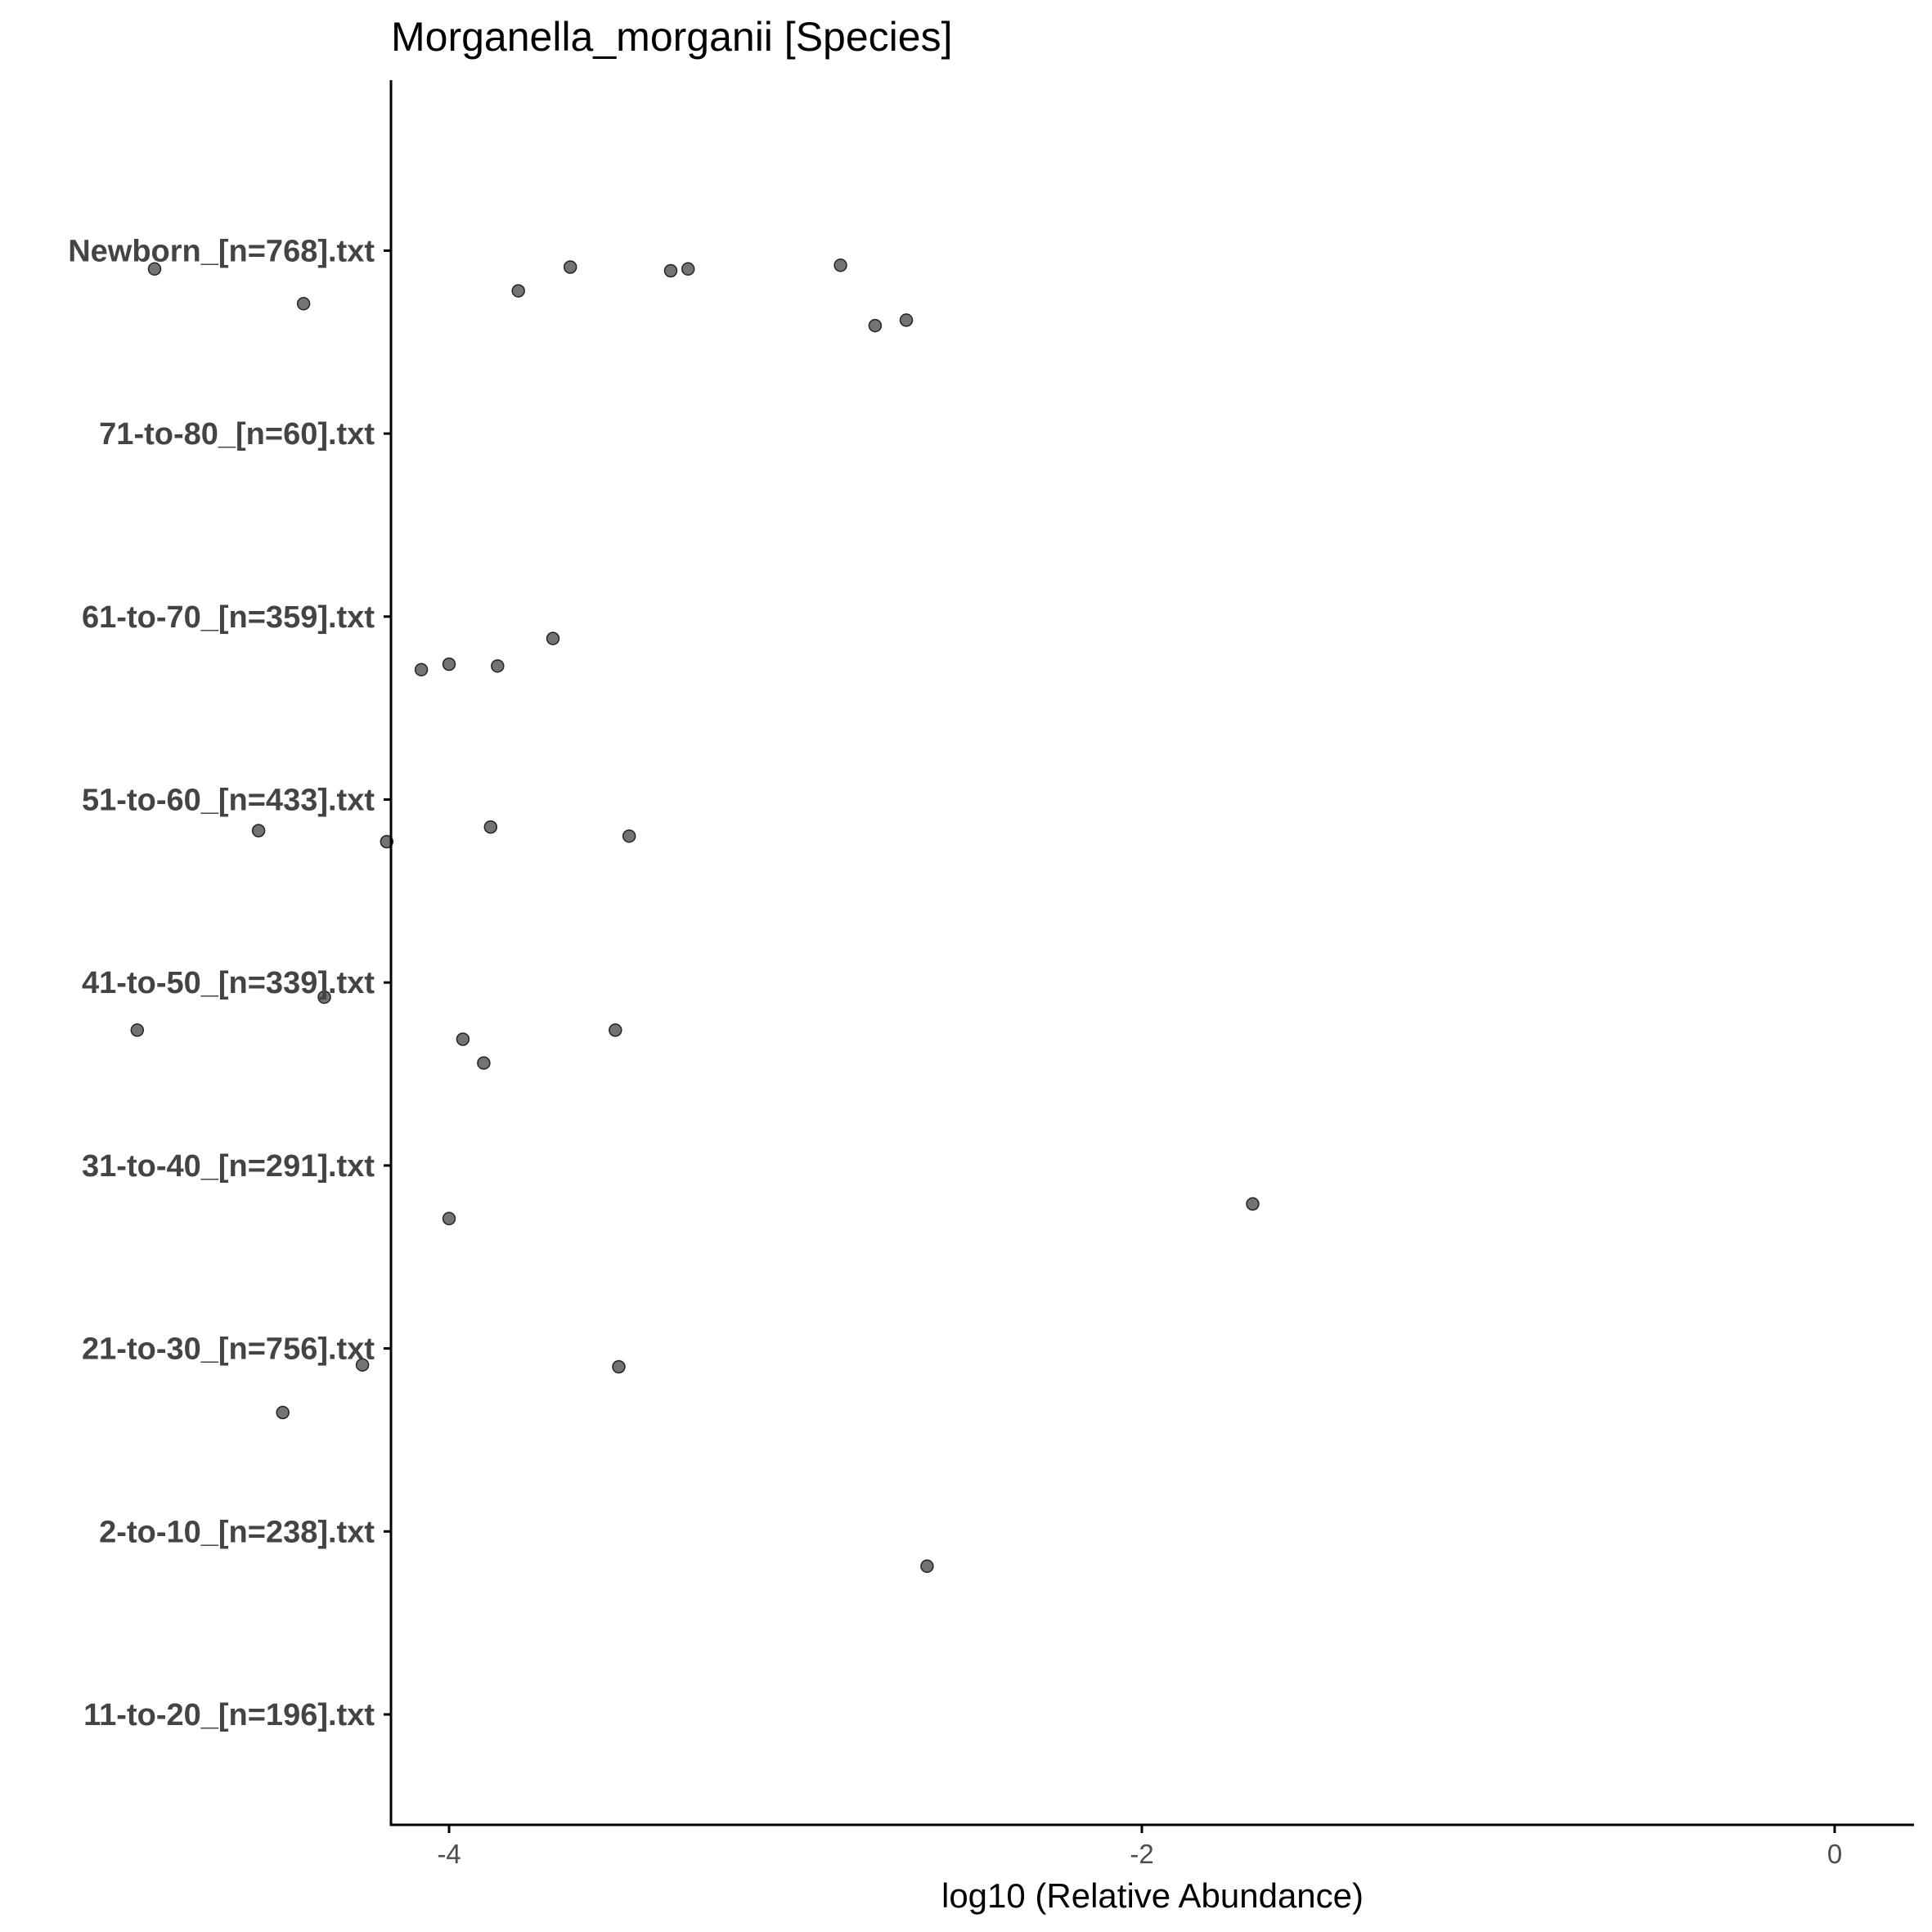  I want to click on y-tick-label: Newborn_[n=768].txt, so click(221, 251).